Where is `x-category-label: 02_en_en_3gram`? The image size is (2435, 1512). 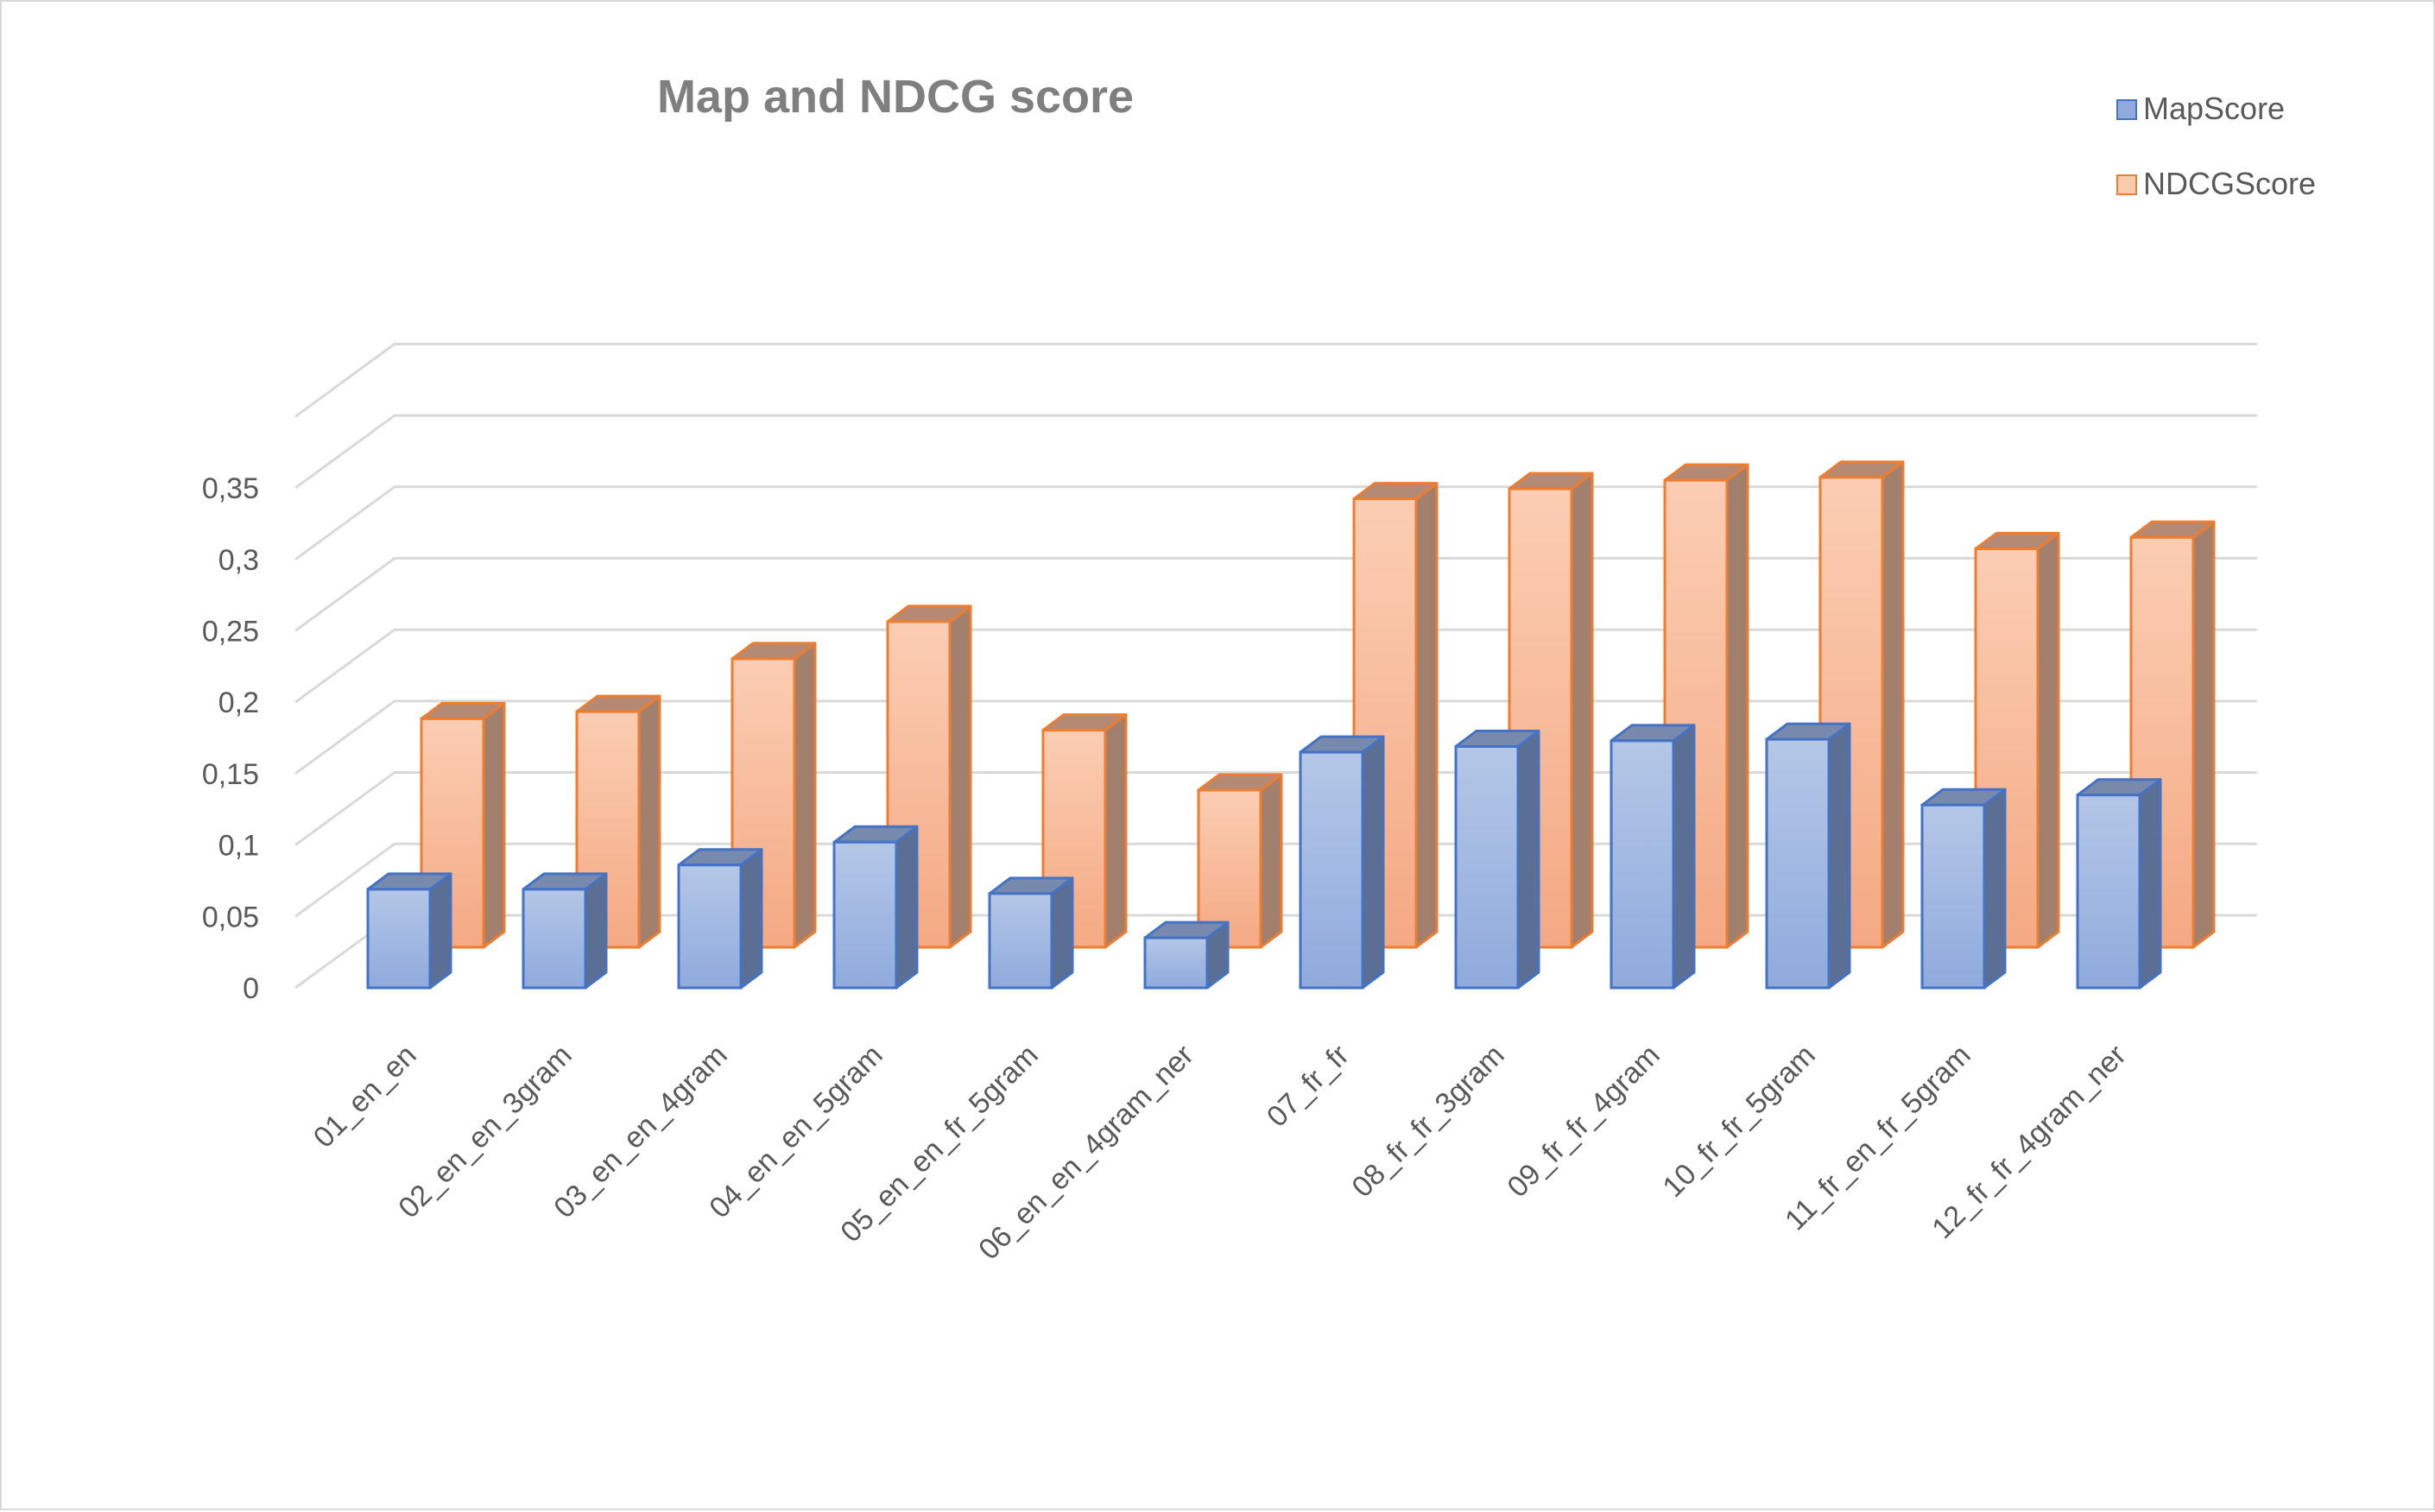 x-category-label: 02_en_en_3gram is located at coordinates (485, 1131).